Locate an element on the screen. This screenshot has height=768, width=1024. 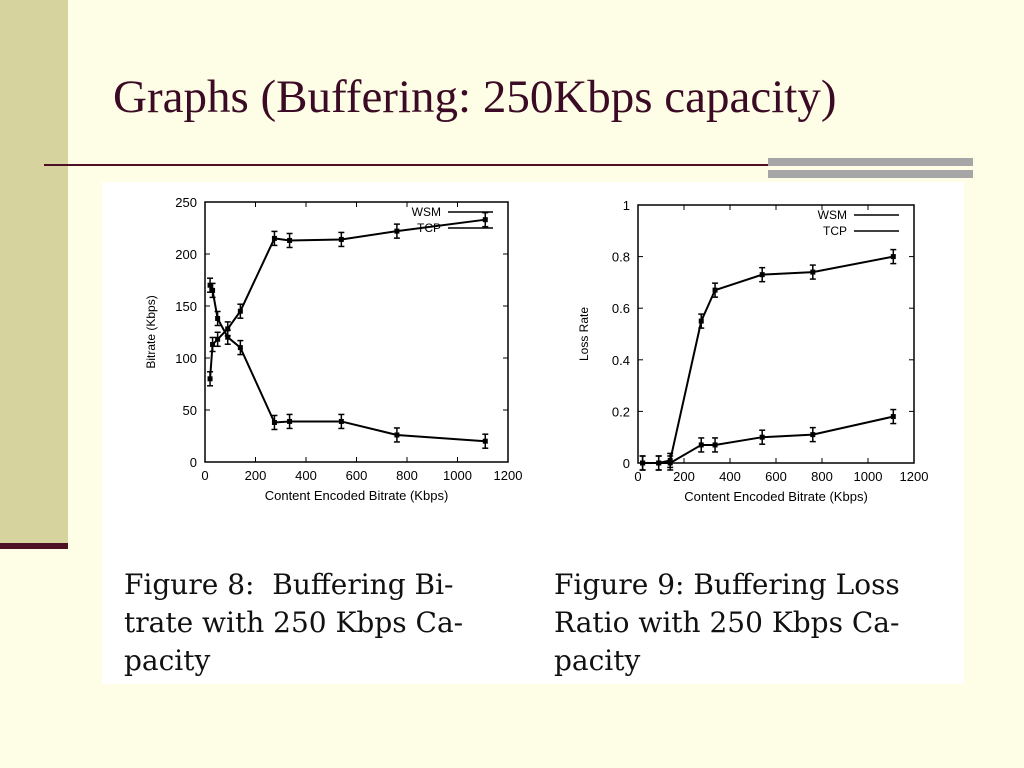
slide-title: Graphs (Buffering: 250Kbps capacity) is located at coordinates (475, 97).